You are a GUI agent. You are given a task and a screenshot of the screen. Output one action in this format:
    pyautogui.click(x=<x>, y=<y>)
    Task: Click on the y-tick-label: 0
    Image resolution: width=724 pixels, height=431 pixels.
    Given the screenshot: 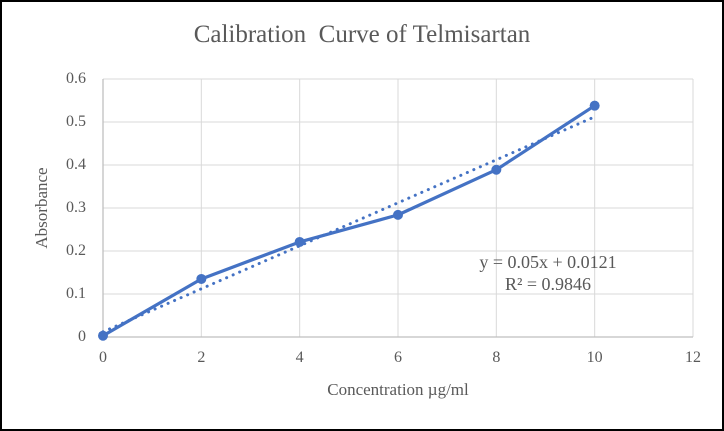 What is the action you would take?
    pyautogui.click(x=82, y=336)
    